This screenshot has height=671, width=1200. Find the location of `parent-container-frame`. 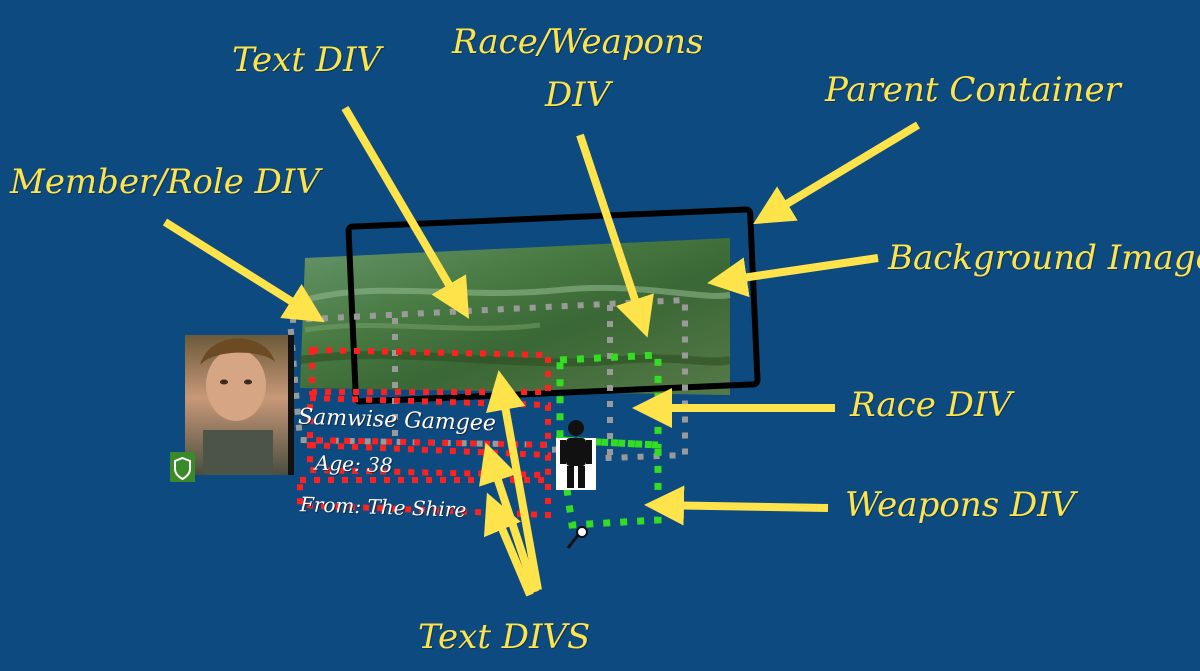

parent-container-frame is located at coordinates (553, 305).